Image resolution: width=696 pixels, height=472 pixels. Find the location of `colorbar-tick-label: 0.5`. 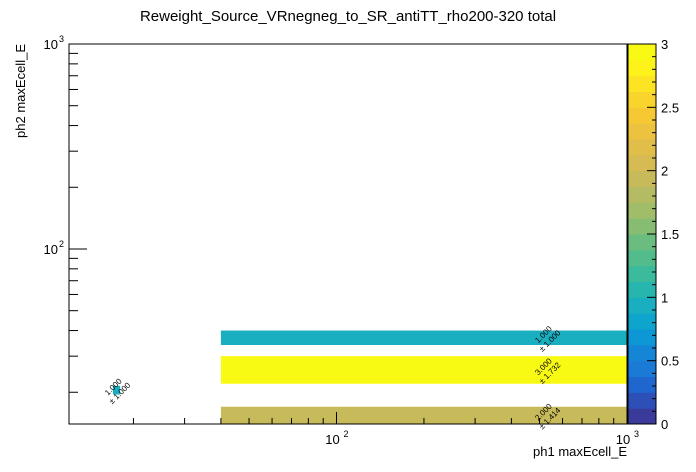

colorbar-tick-label: 0.5 is located at coordinates (670, 361).